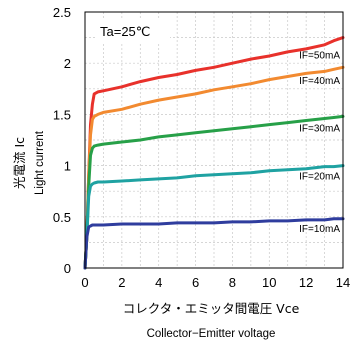 Image resolution: width=352 pixels, height=345 pixels. What do you see at coordinates (195, 282) in the screenshot?
I see `x-tick-label: 6` at bounding box center [195, 282].